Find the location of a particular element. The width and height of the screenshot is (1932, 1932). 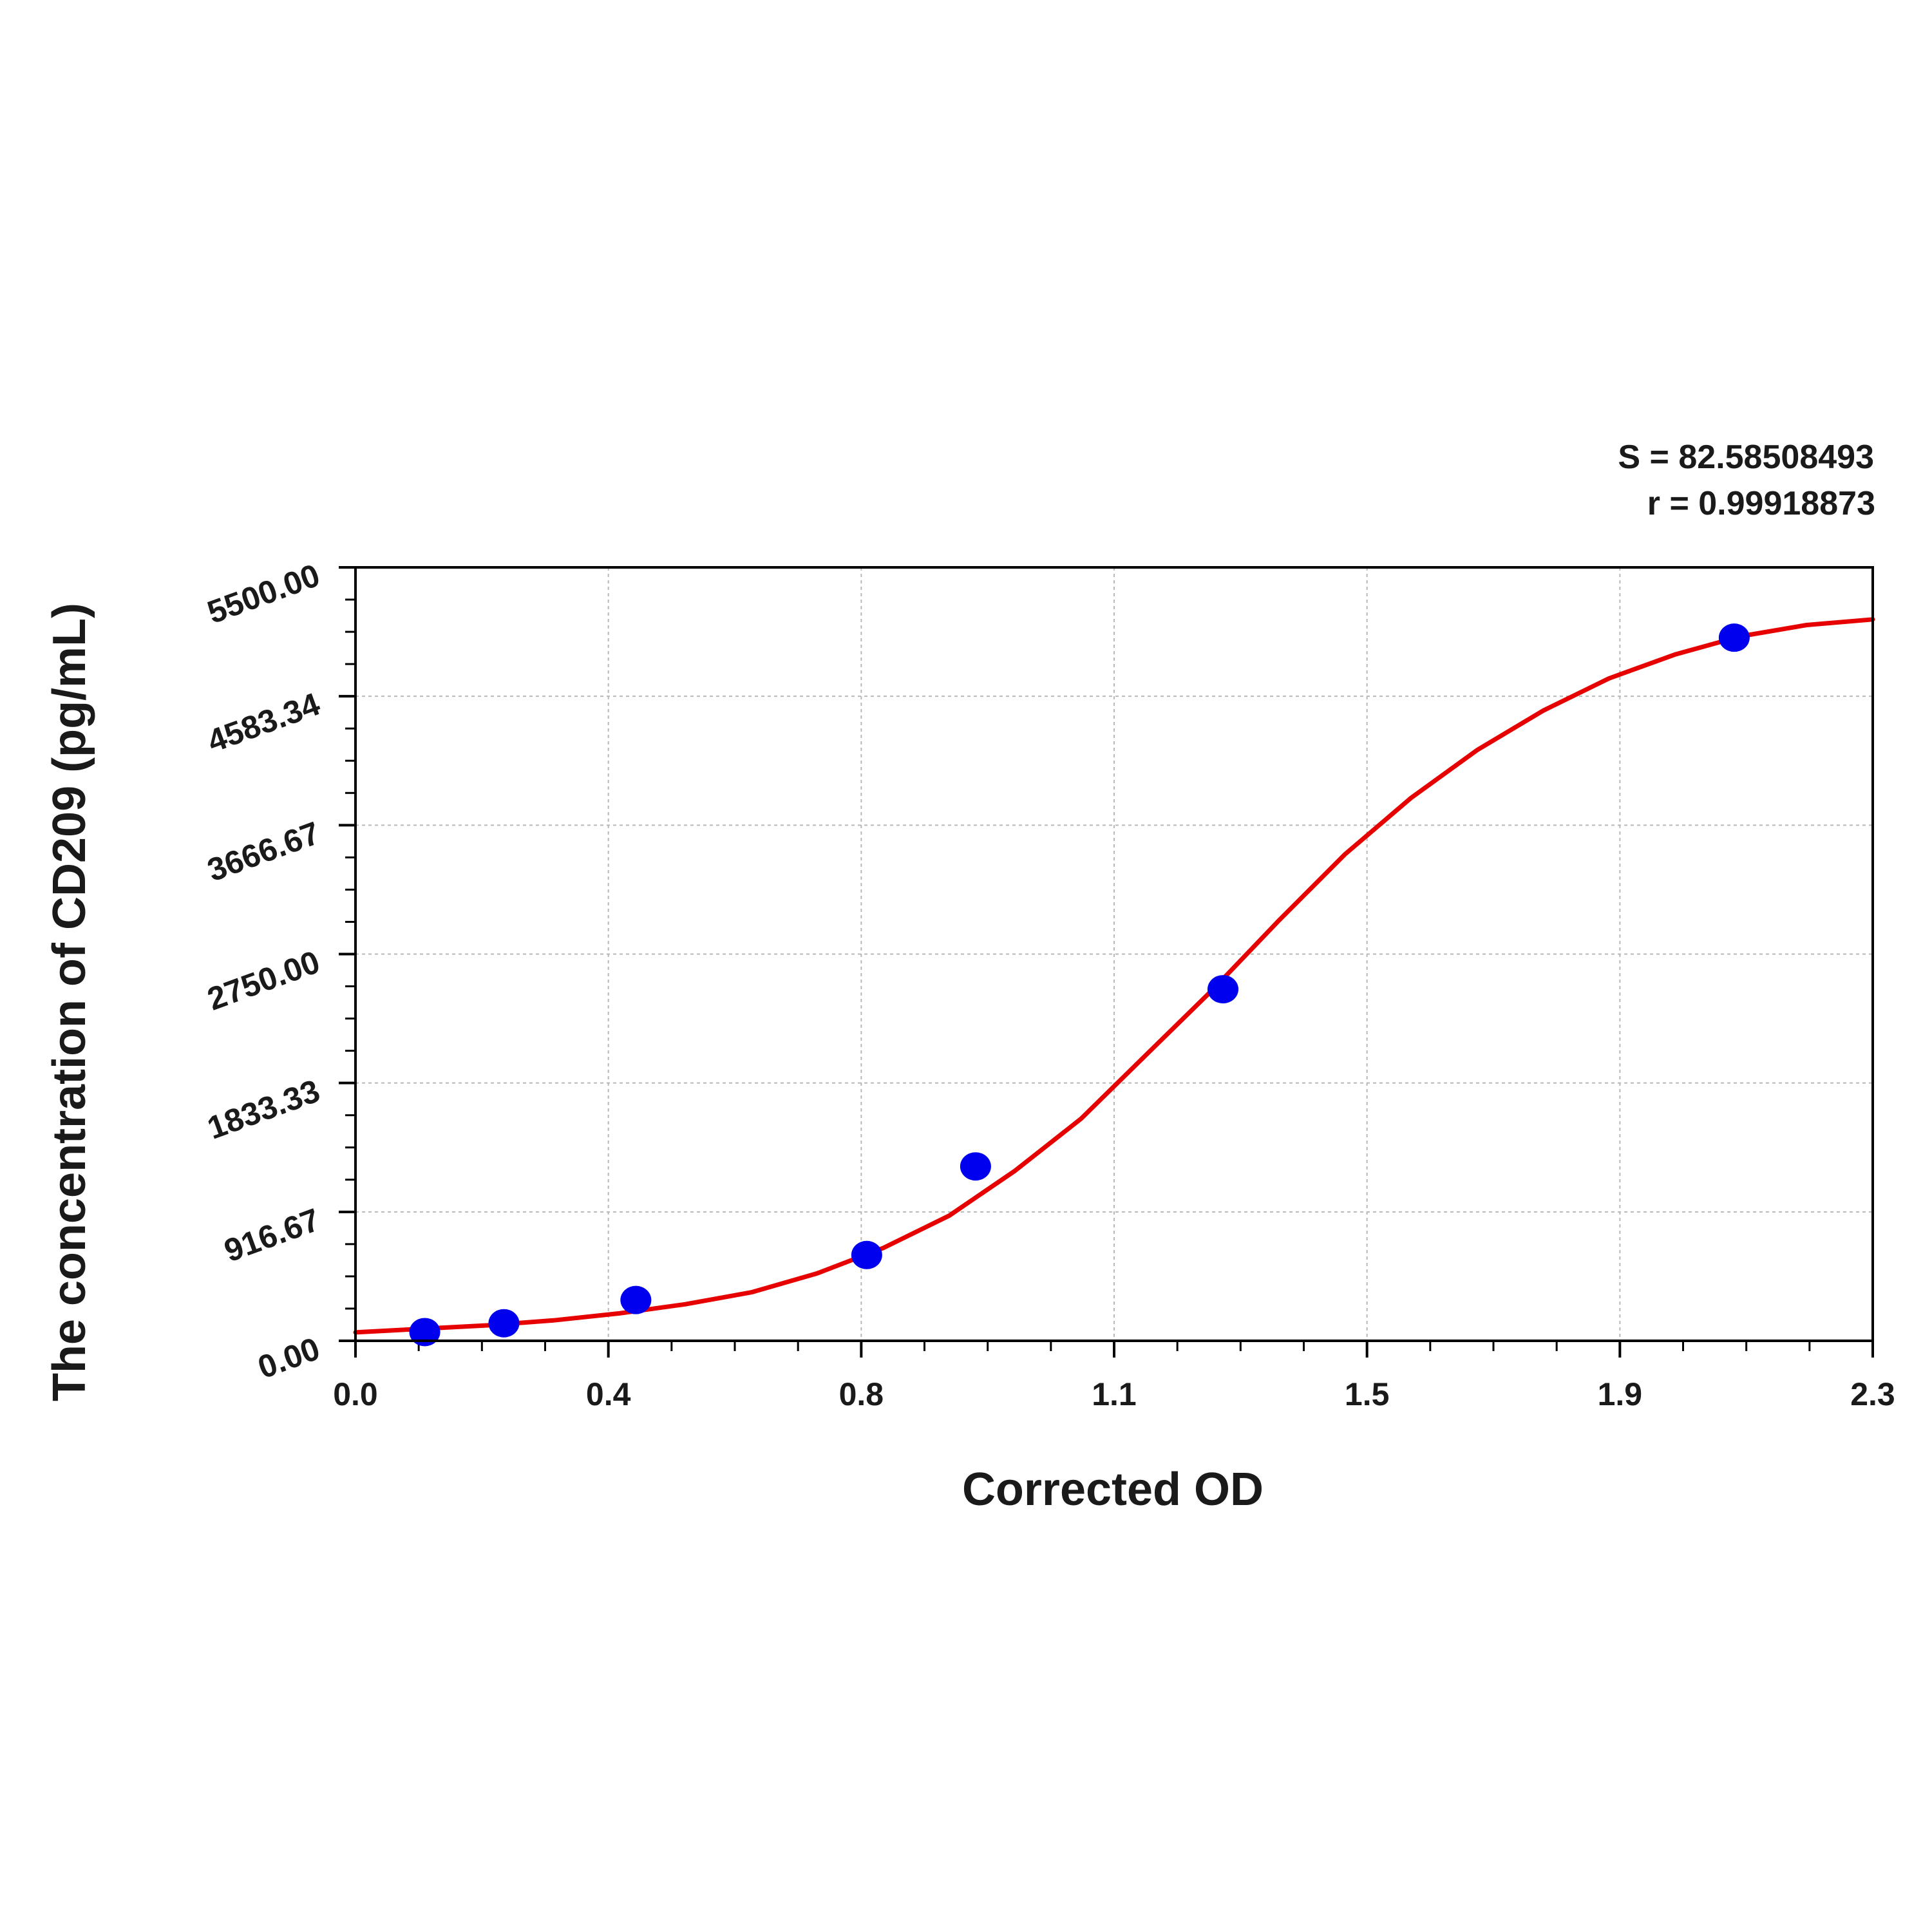

y-tick-label: 5500.00 is located at coordinates (264, 593).